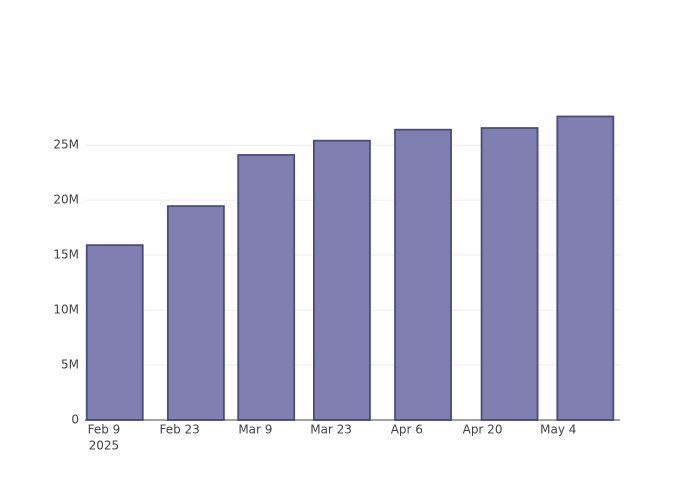  What do you see at coordinates (558, 430) in the screenshot?
I see `x-tick-label: May 4` at bounding box center [558, 430].